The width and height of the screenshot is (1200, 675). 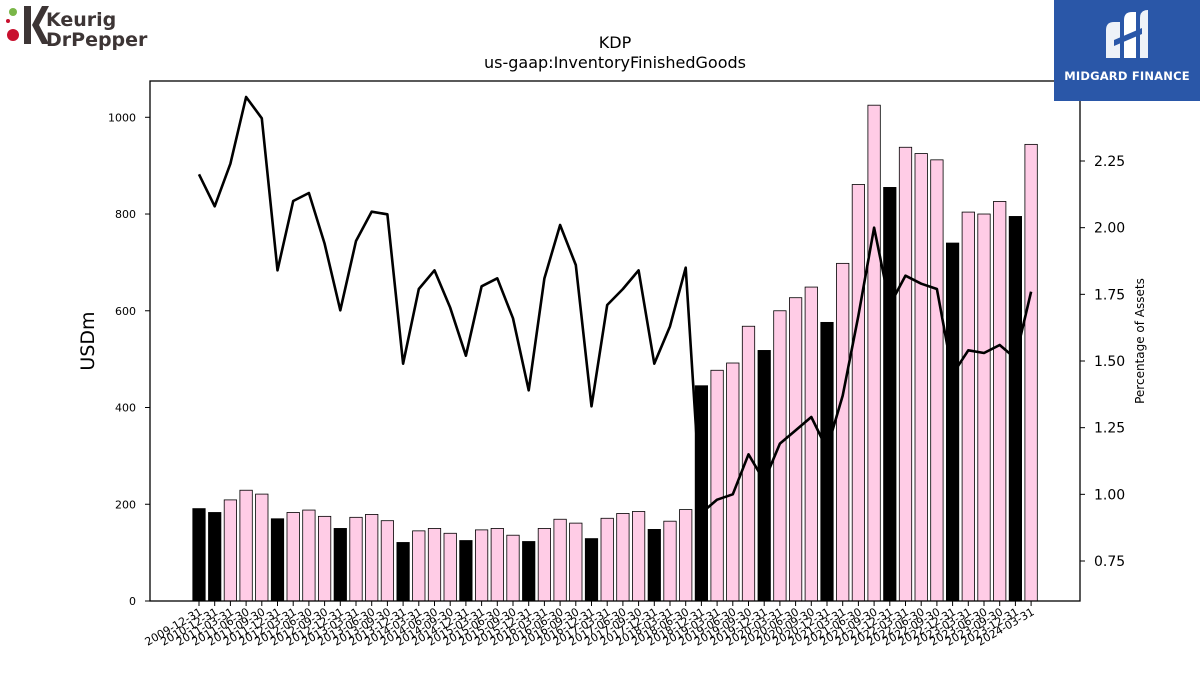 I want to click on y-tick-label: 200, so click(x=125, y=504).